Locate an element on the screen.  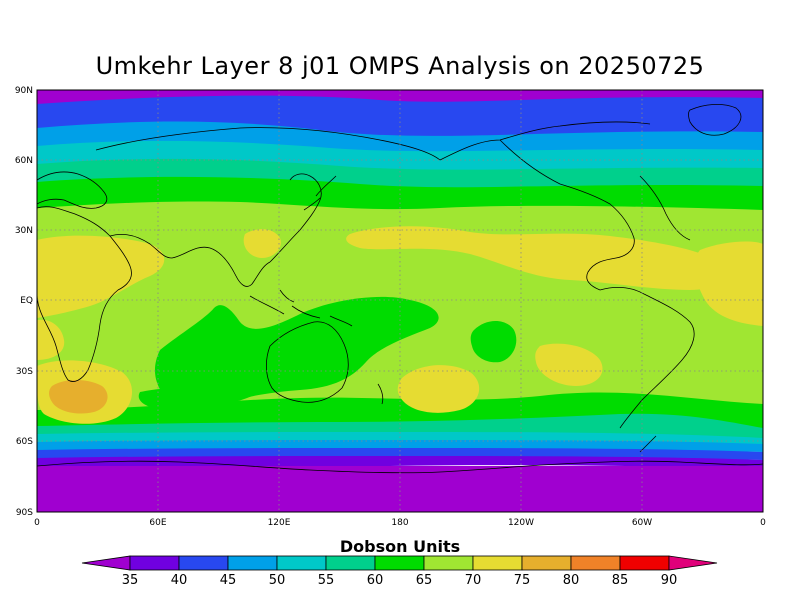
lat-tick-eq: EQ is located at coordinates (26, 301).